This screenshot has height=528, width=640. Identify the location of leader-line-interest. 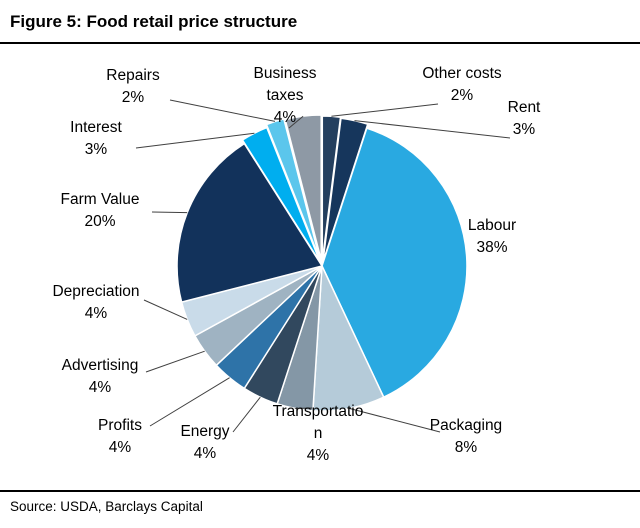
(195, 140).